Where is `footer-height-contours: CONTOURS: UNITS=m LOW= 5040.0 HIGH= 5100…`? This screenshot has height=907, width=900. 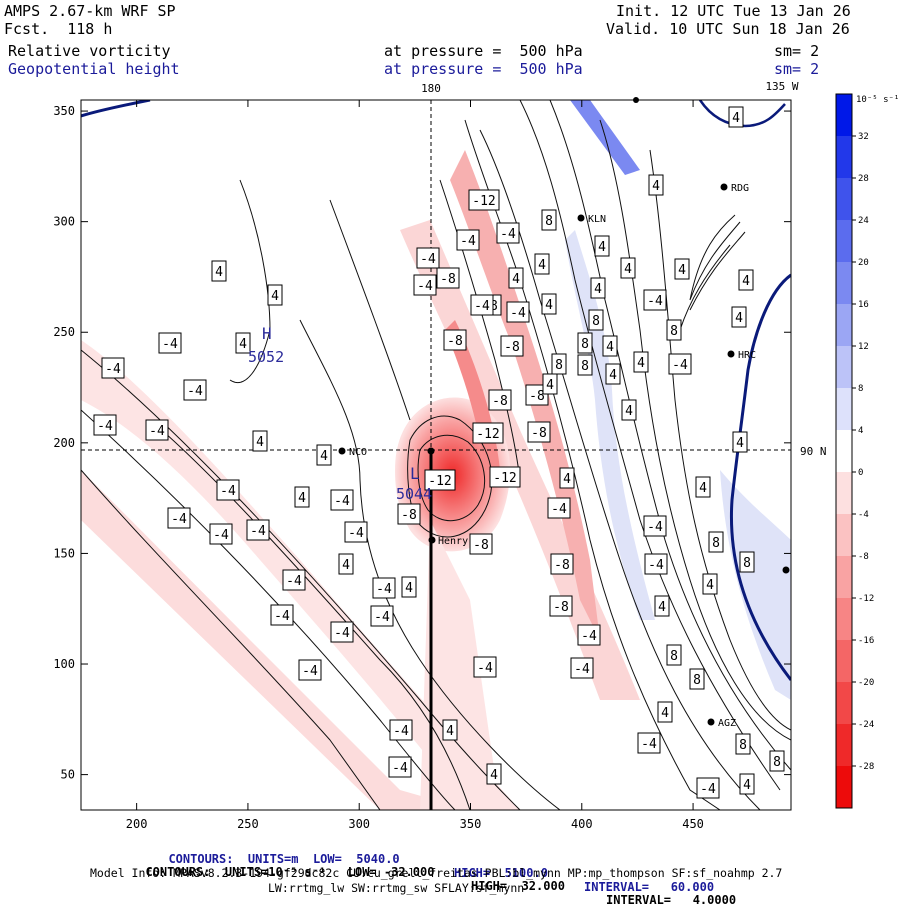
footer-height-contours: CONTOURS: UNITS=m LOW= 5040.0 HIGH= 5100… is located at coordinates (434, 866).